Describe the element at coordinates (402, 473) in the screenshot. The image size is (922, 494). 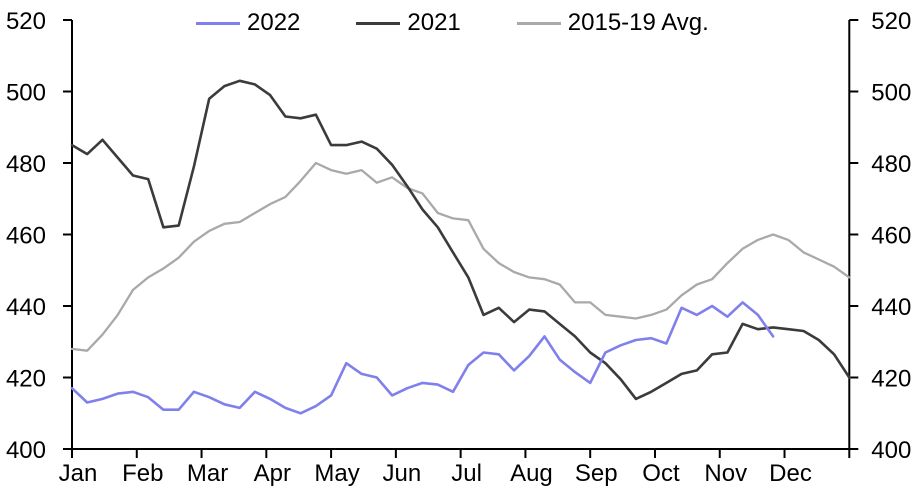
I see `x-axis-tick-label: Jun` at that location.